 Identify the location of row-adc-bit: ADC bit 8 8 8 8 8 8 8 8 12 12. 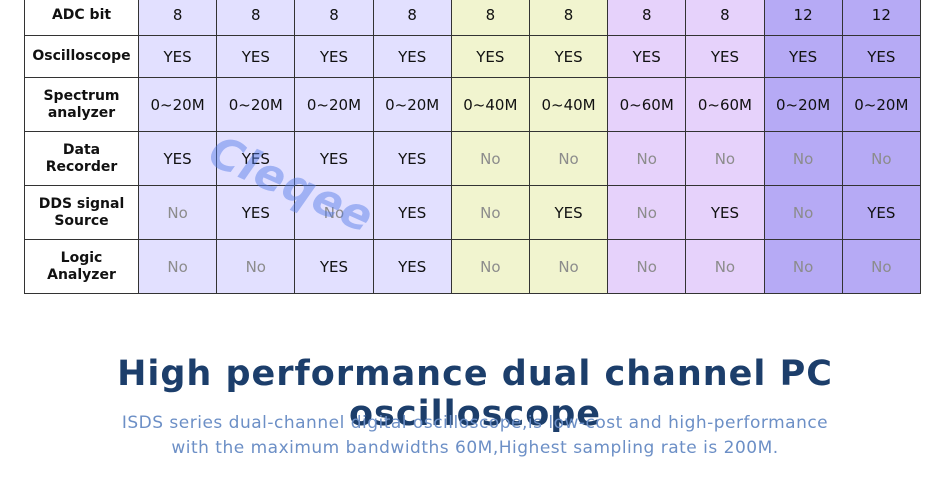
(473, 18).